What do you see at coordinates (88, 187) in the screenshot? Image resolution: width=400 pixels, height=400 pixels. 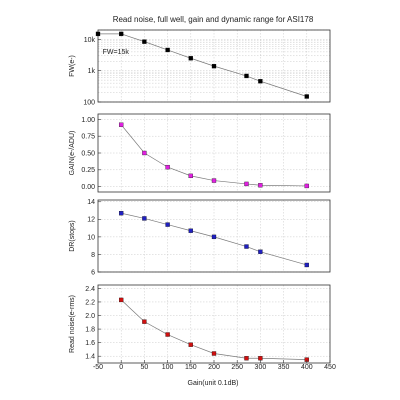 I see `y-tick-label: 0.00` at bounding box center [88, 187].